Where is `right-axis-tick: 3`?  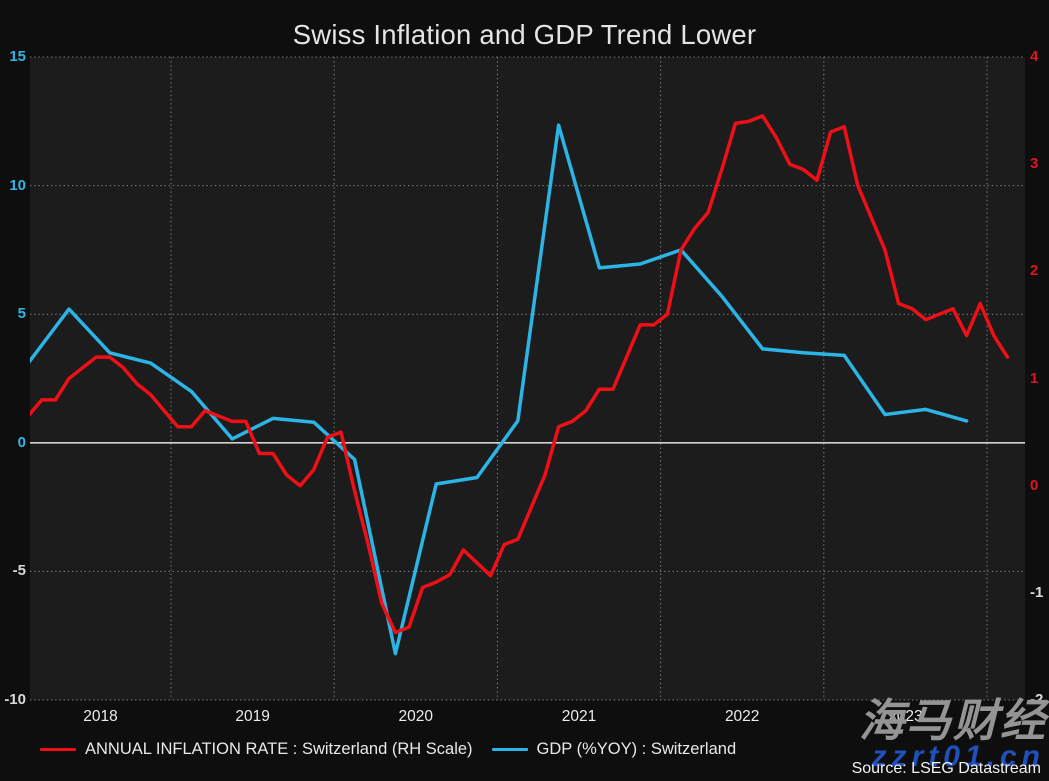 right-axis-tick: 3 is located at coordinates (1034, 164).